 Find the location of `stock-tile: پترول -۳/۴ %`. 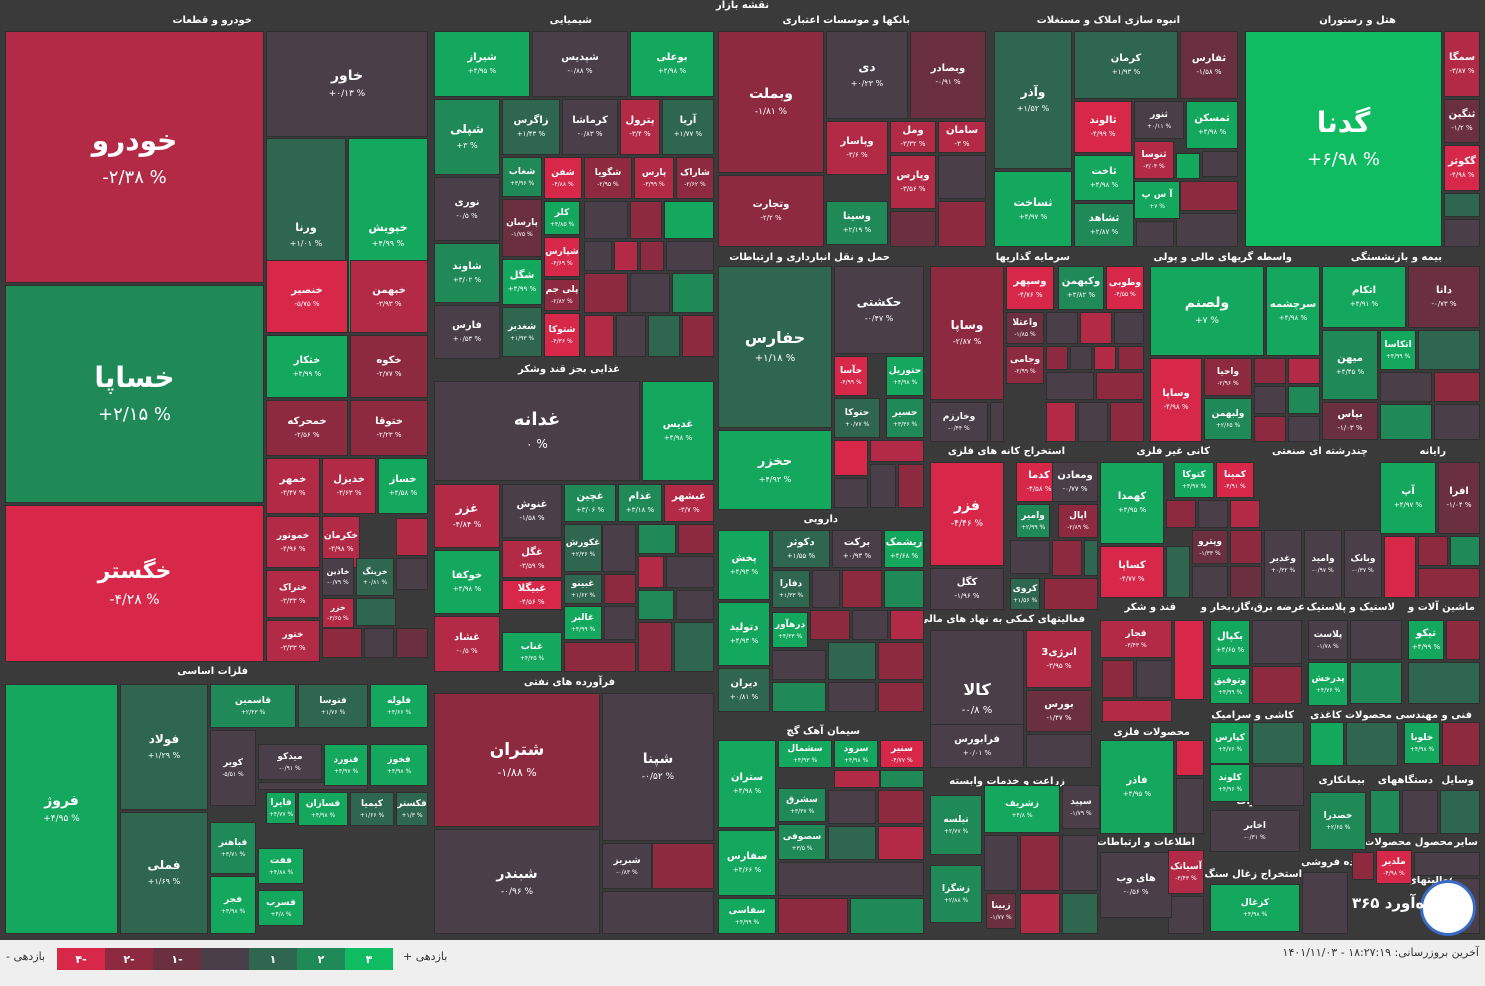

stock-tile: پترول -۳/۴ % is located at coordinates (640, 127).